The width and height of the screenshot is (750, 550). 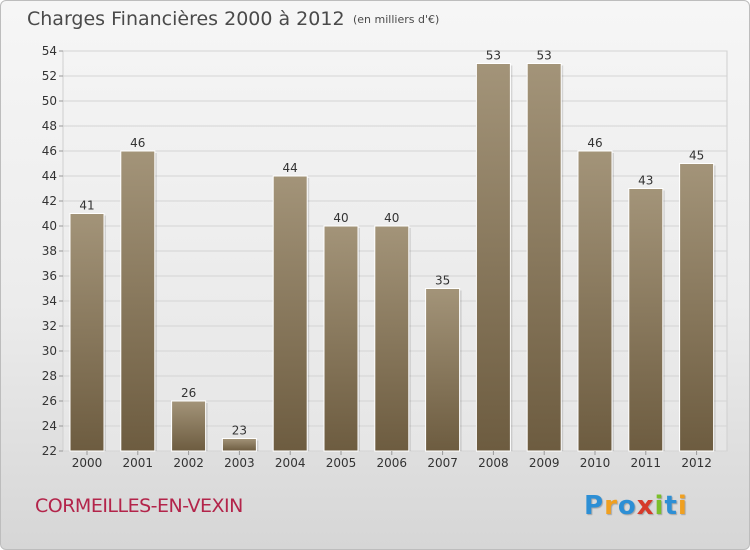 I want to click on bar-value-label: 35, so click(x=442, y=281).